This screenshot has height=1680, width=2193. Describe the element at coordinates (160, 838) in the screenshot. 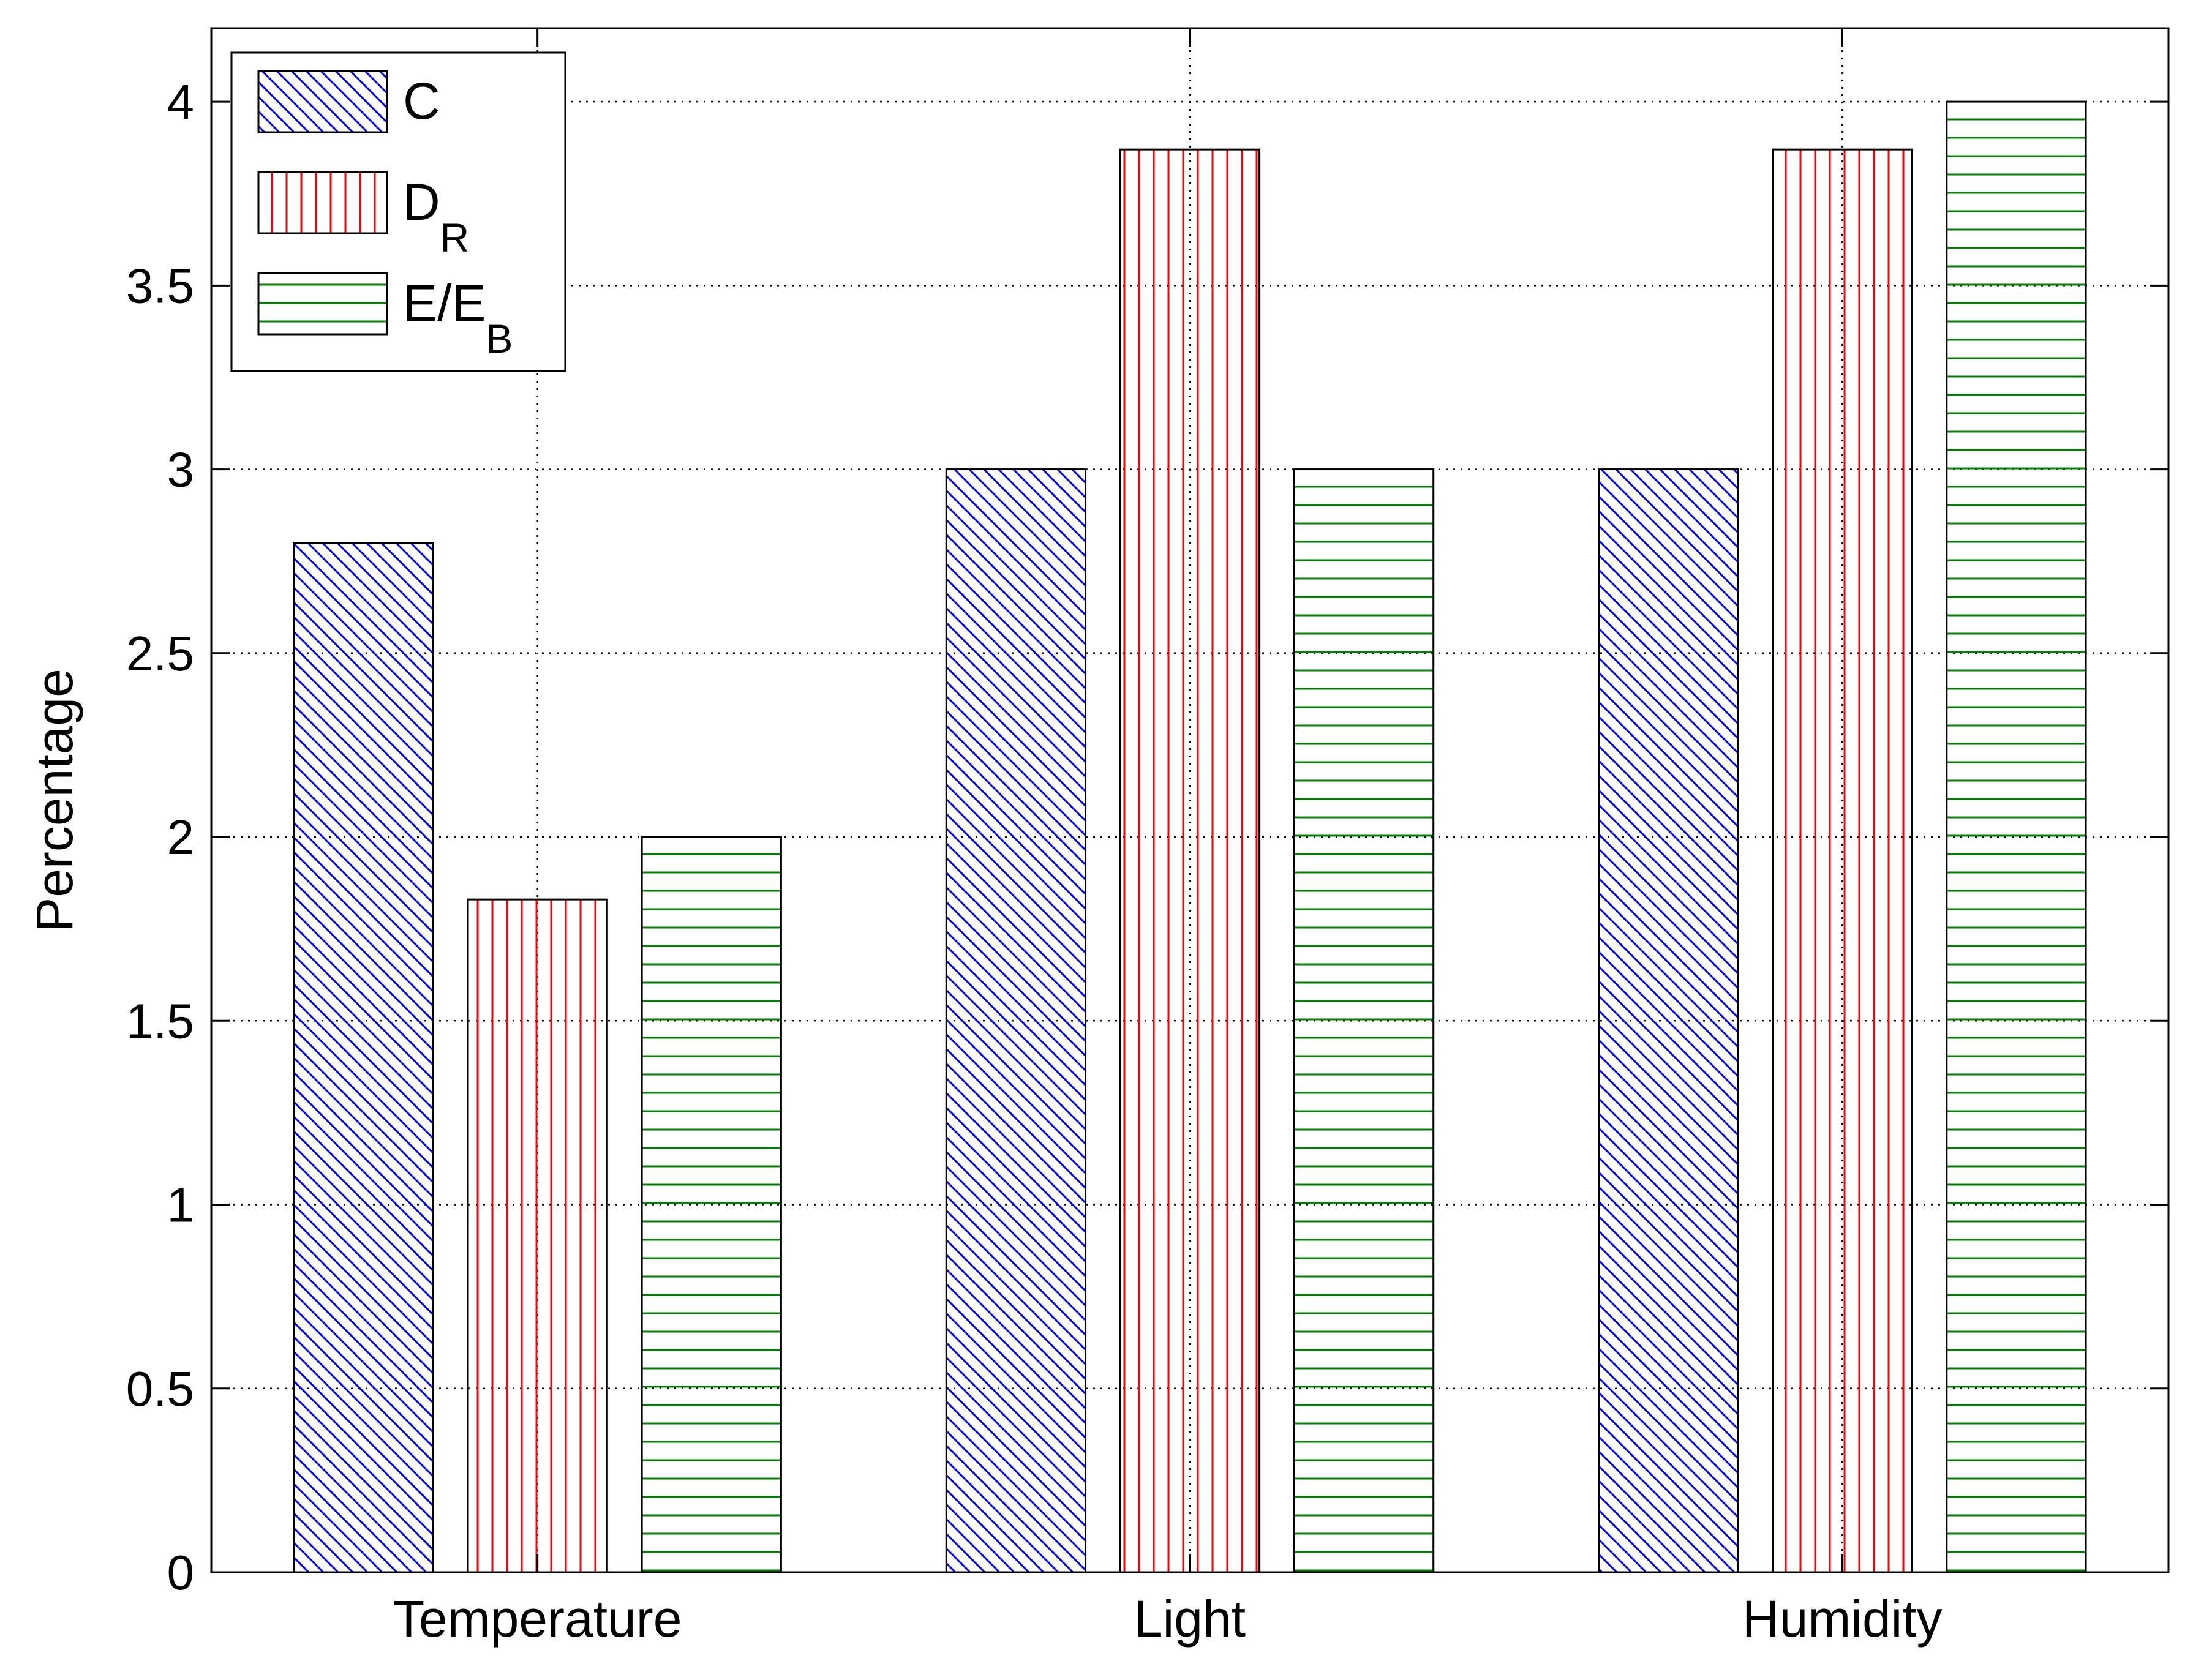

I see `y-tick-labels: 0 0.5 1 1.5 2 2.5 3 3.5 4` at that location.